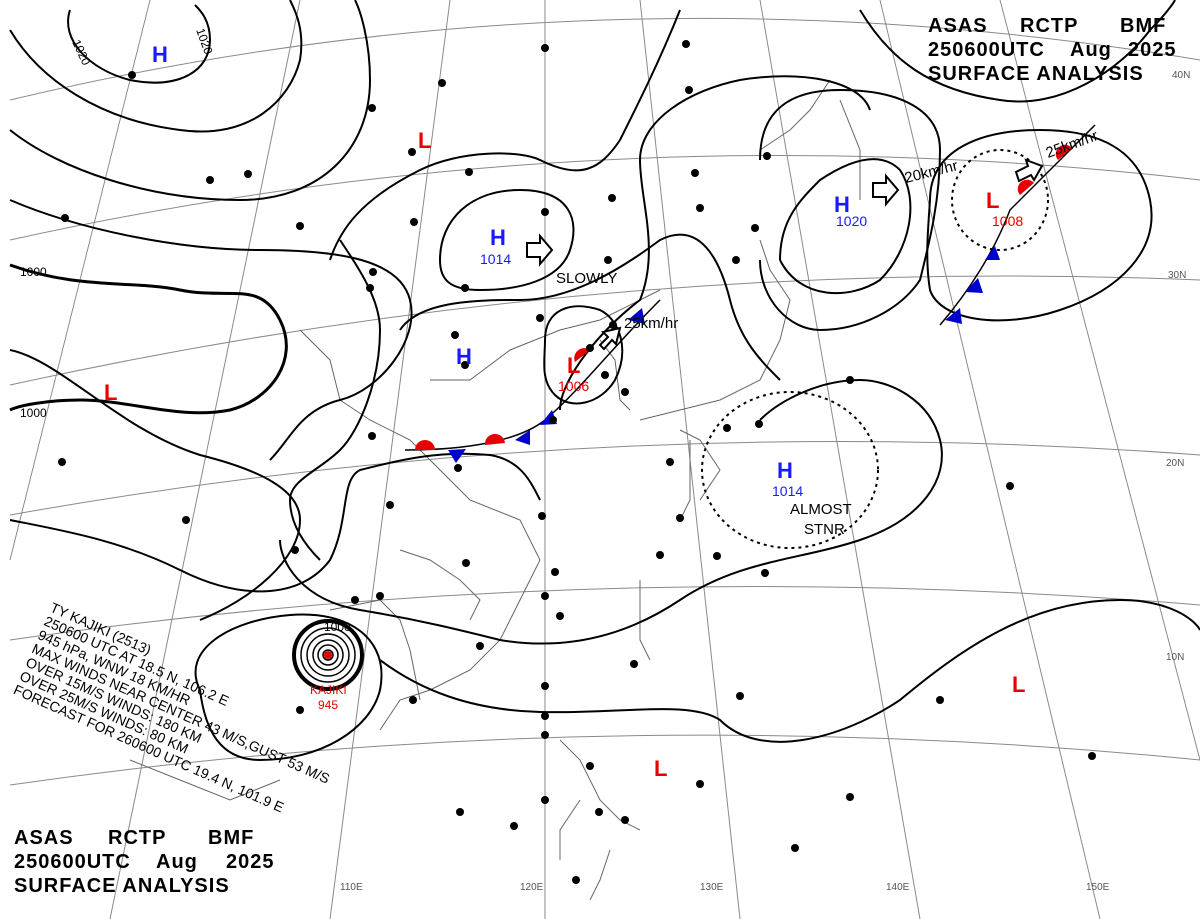  What do you see at coordinates (931, 172) in the screenshot?
I see `movement-speed: 20km/hr` at bounding box center [931, 172].